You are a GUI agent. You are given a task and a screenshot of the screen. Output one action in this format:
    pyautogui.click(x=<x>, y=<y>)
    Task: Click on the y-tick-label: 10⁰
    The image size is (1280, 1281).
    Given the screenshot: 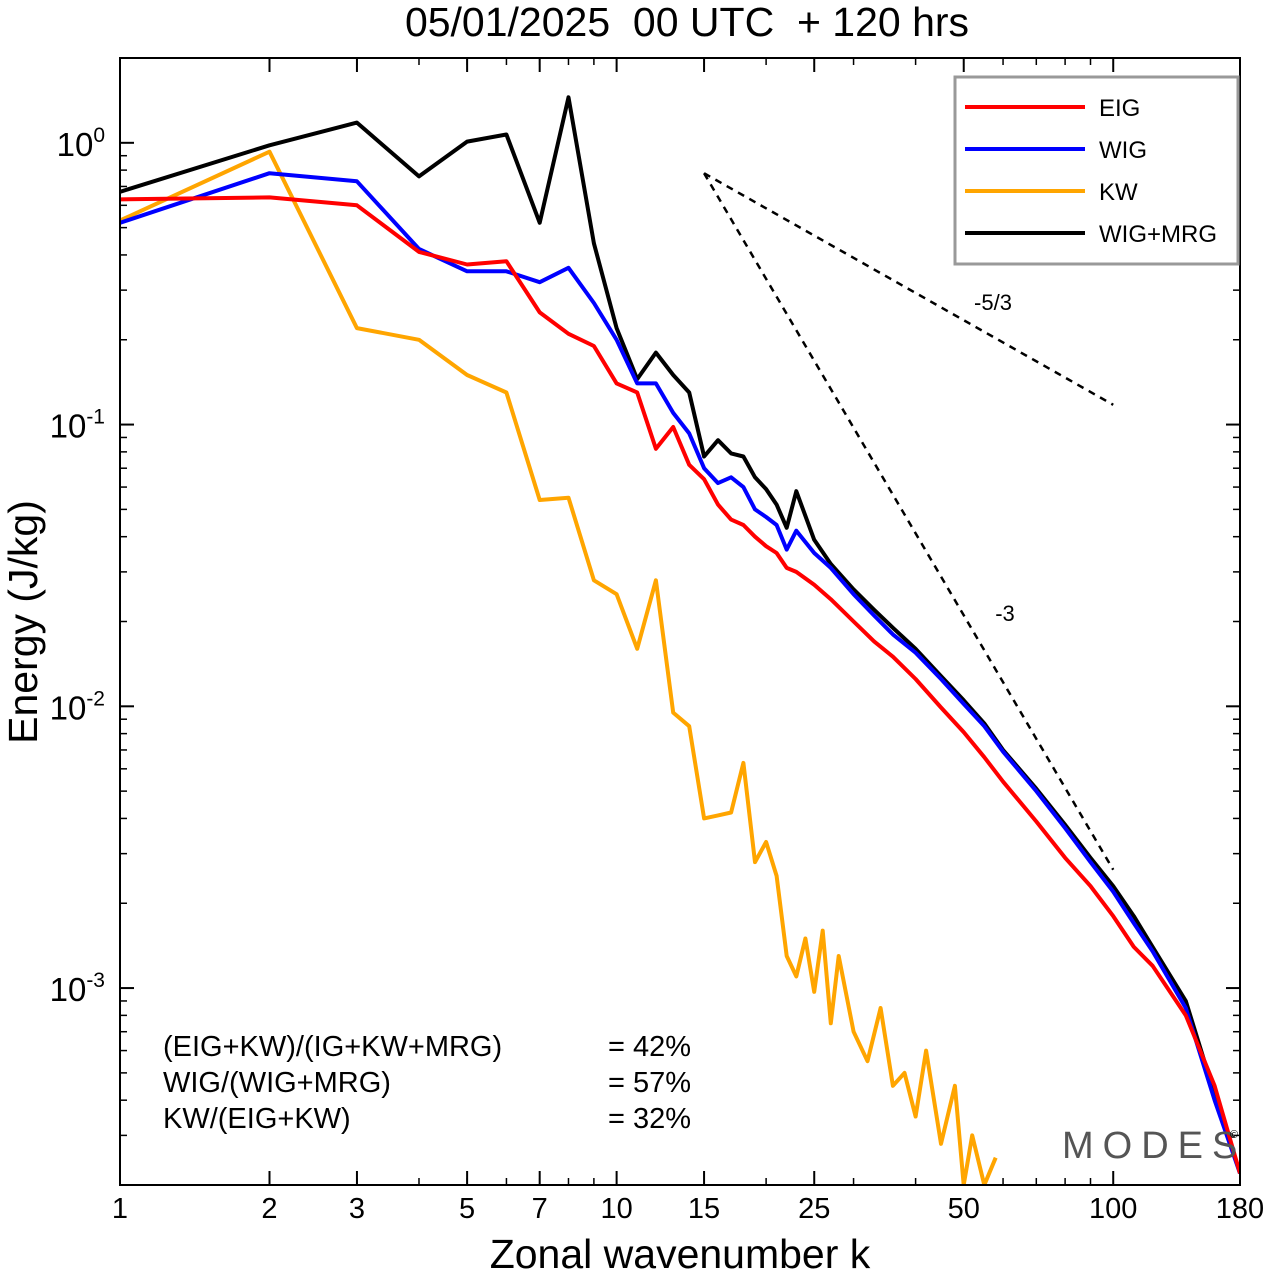 What is the action you would take?
    pyautogui.click(x=81, y=143)
    